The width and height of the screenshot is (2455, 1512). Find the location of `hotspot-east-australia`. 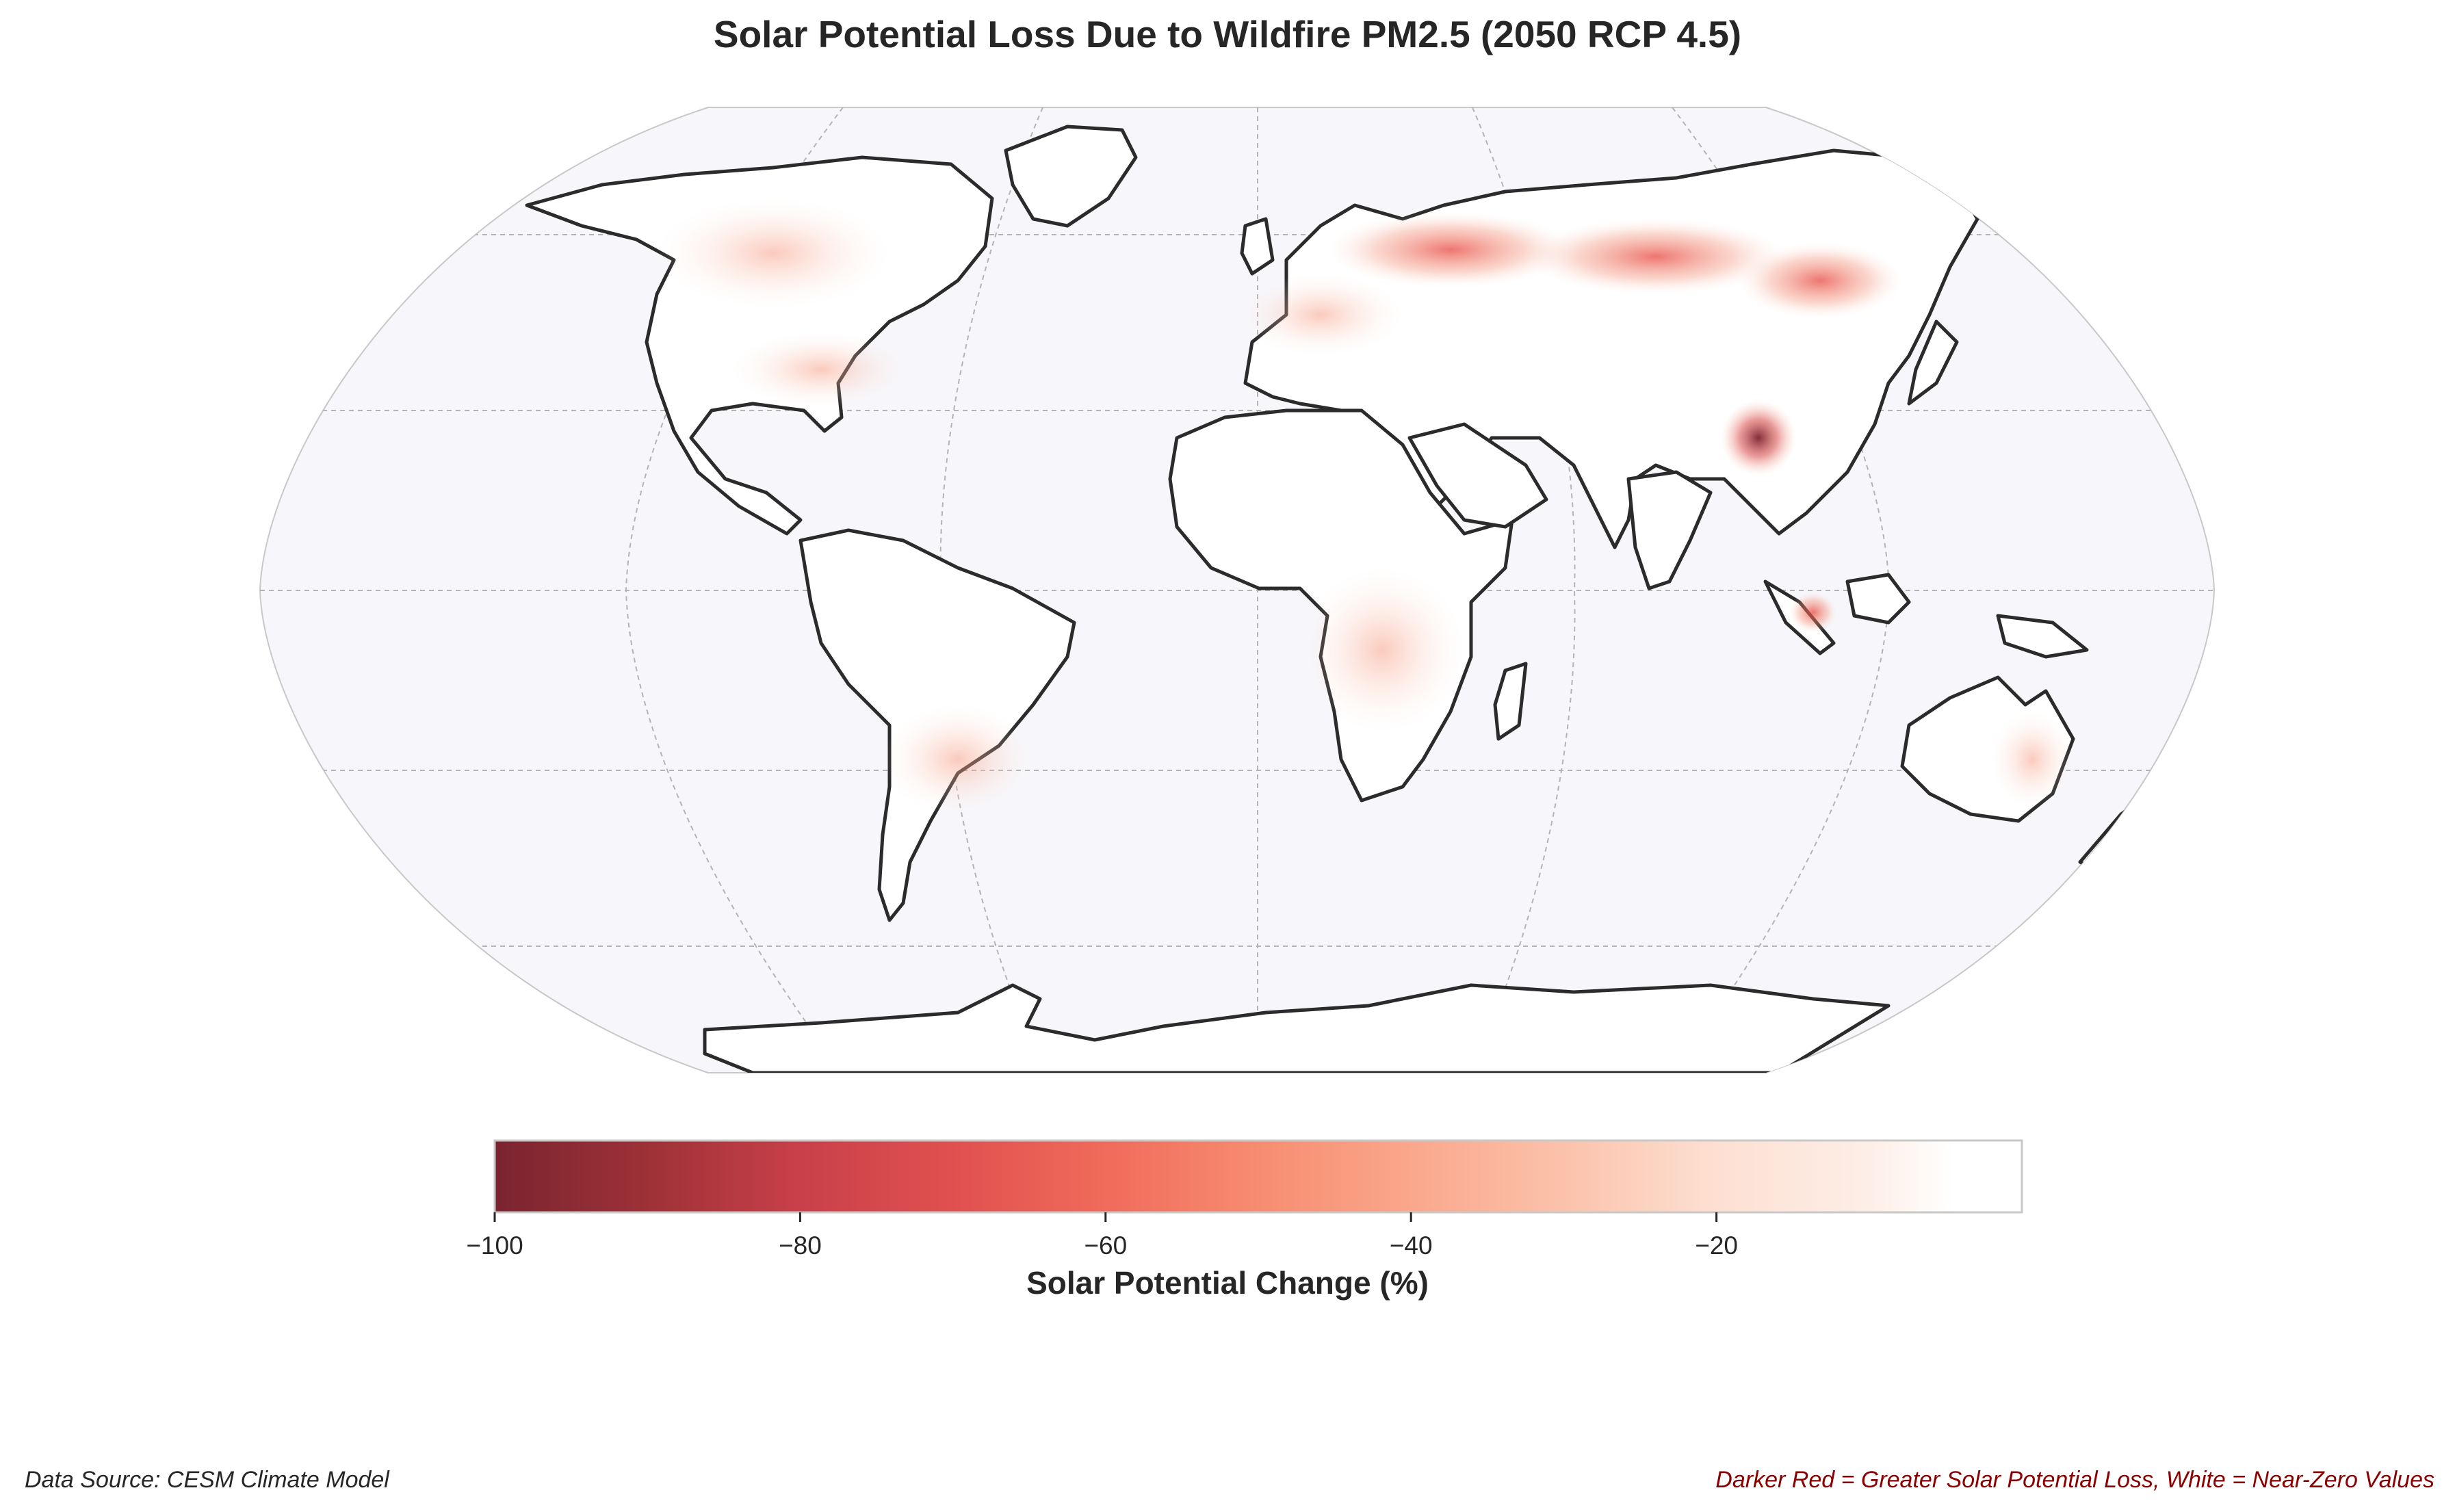

hotspot-east-australia is located at coordinates (2032, 759).